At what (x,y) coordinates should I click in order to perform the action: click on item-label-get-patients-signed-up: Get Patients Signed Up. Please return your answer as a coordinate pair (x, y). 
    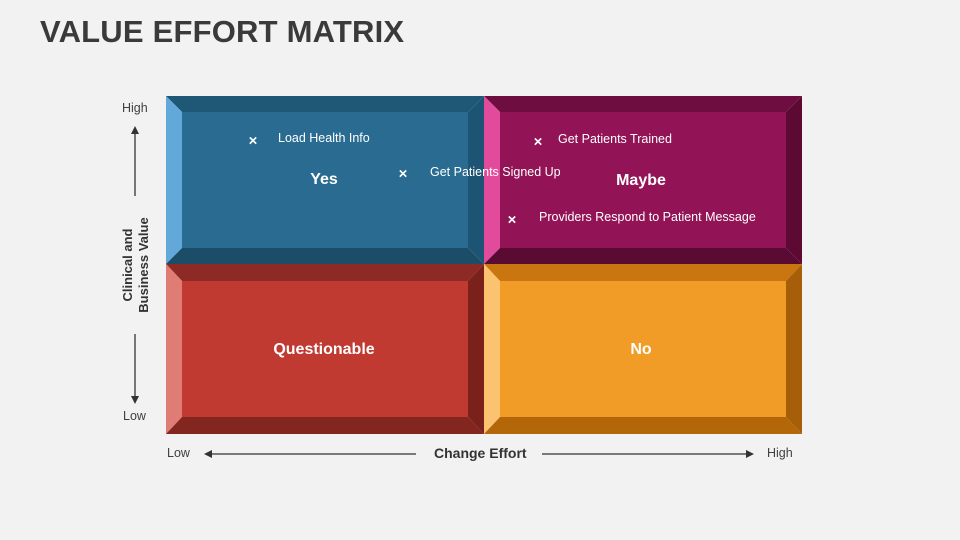
    Looking at the image, I should click on (495, 172).